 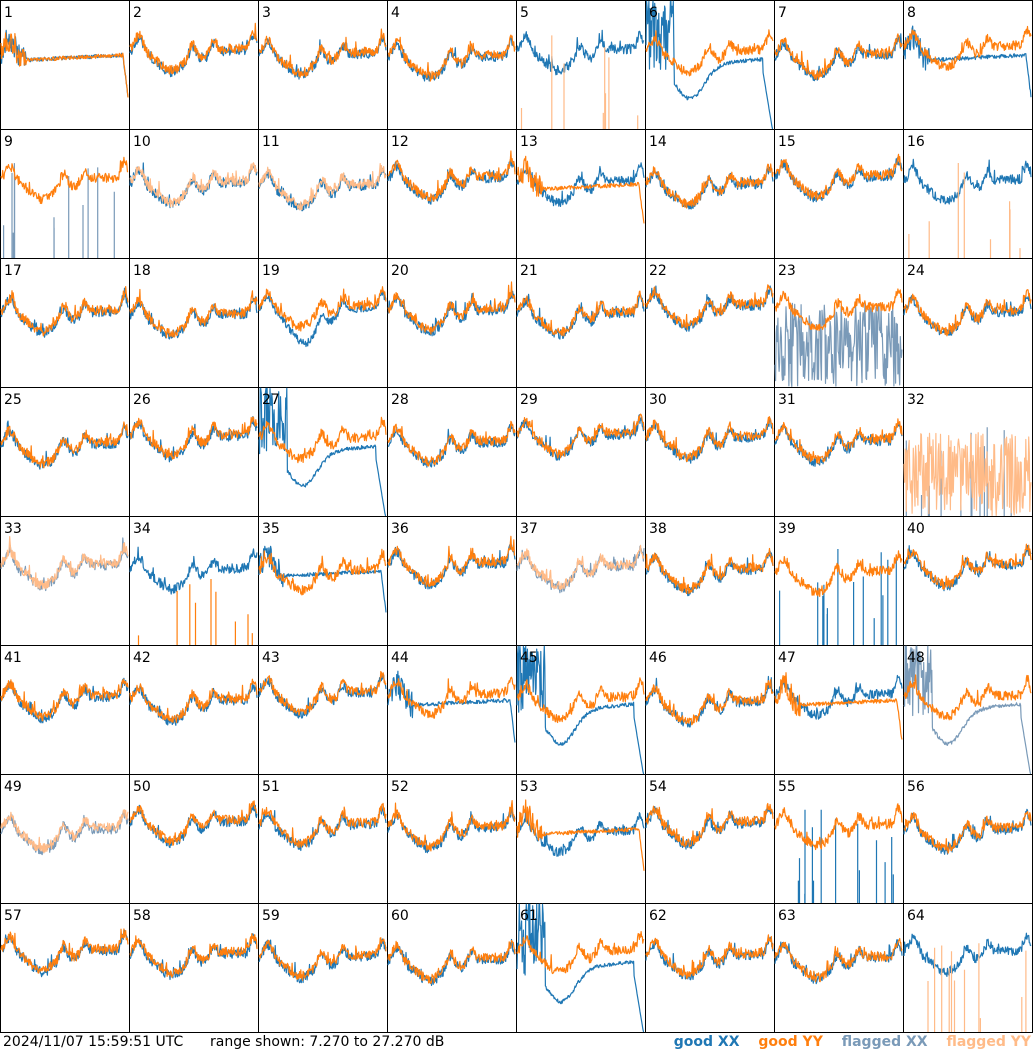 What do you see at coordinates (93, 1042) in the screenshot?
I see `timestamp: 2024/11/07 15:59:51 UTC` at bounding box center [93, 1042].